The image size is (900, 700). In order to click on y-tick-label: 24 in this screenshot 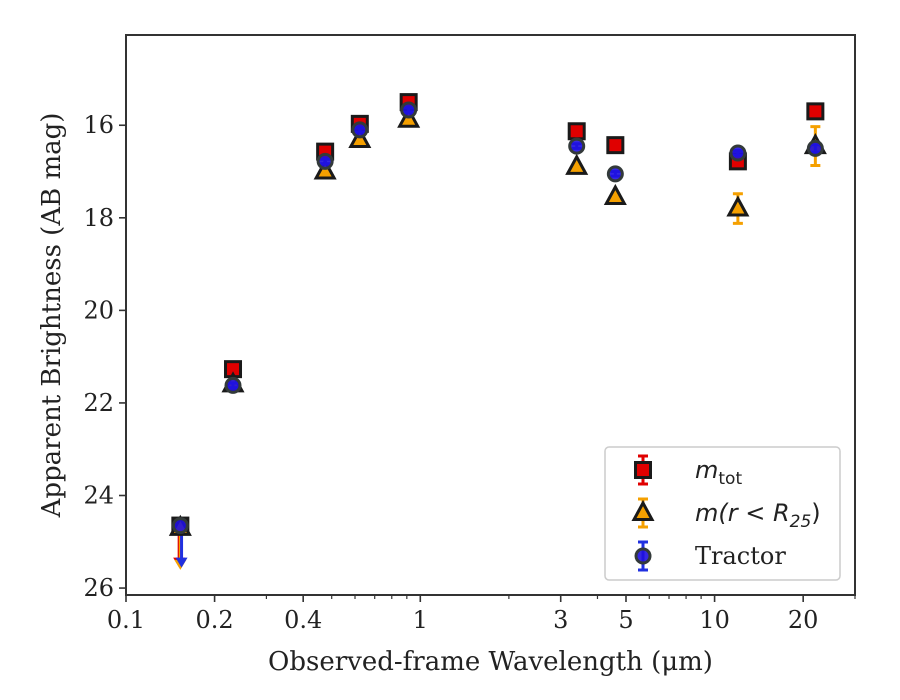, I will do `click(98, 495)`.